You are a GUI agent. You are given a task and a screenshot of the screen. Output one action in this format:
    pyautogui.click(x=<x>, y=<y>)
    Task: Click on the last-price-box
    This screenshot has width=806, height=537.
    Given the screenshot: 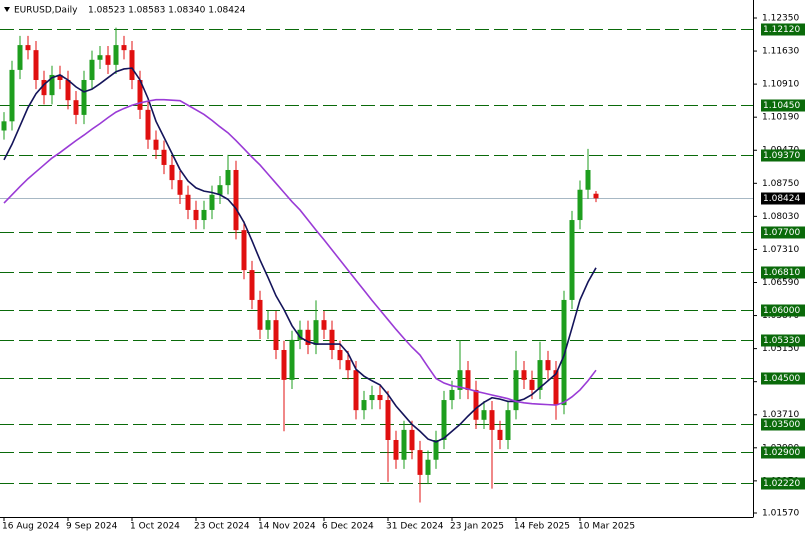 What is the action you would take?
    pyautogui.click(x=783, y=198)
    